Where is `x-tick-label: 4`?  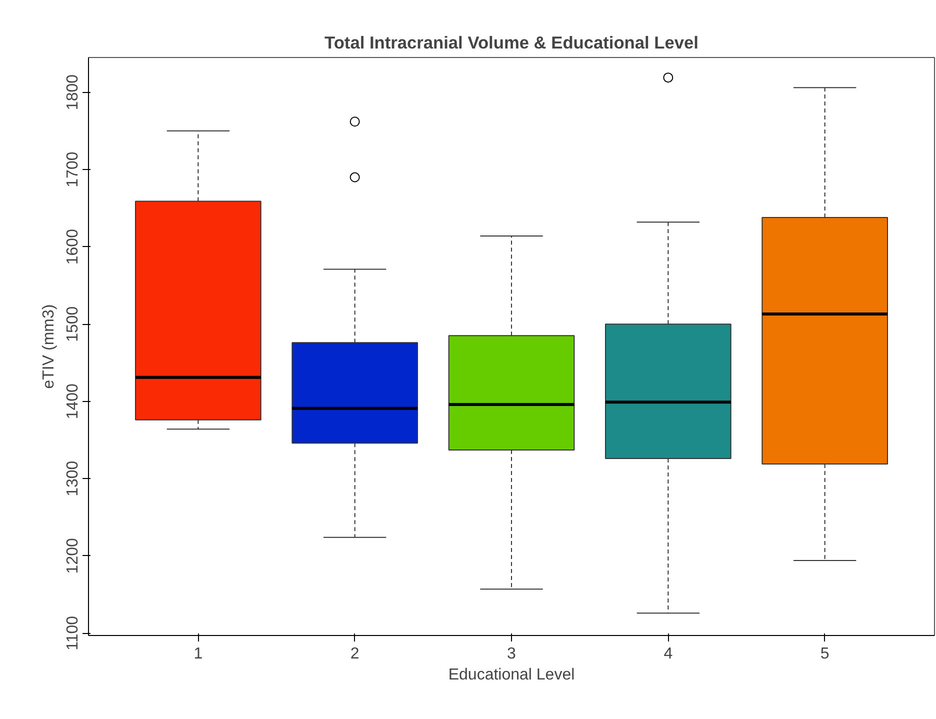 x-tick-label: 4 is located at coordinates (668, 654).